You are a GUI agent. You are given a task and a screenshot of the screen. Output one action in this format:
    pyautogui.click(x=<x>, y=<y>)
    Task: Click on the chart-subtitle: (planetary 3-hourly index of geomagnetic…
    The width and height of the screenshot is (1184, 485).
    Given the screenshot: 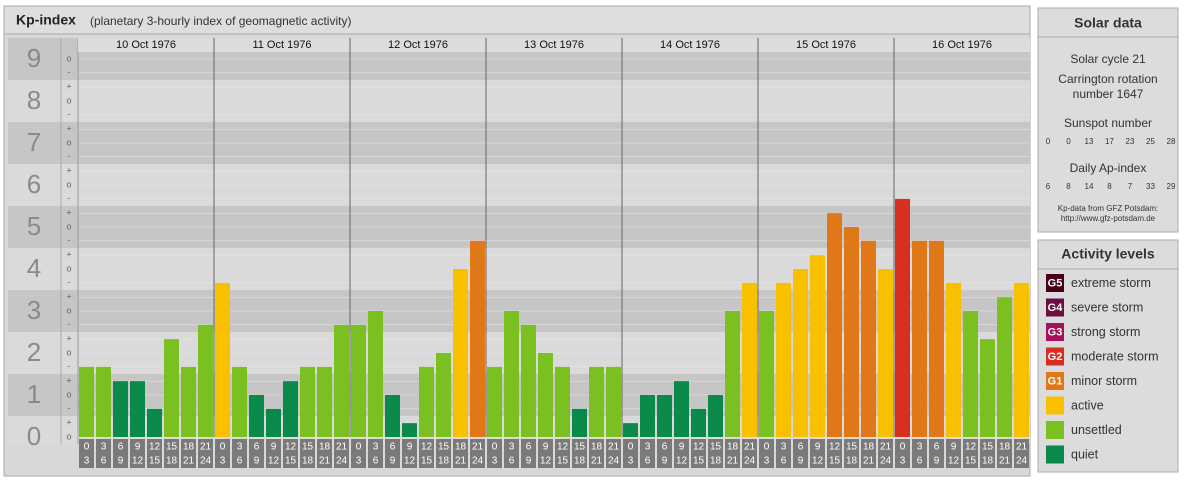 What is the action you would take?
    pyautogui.click(x=220, y=21)
    